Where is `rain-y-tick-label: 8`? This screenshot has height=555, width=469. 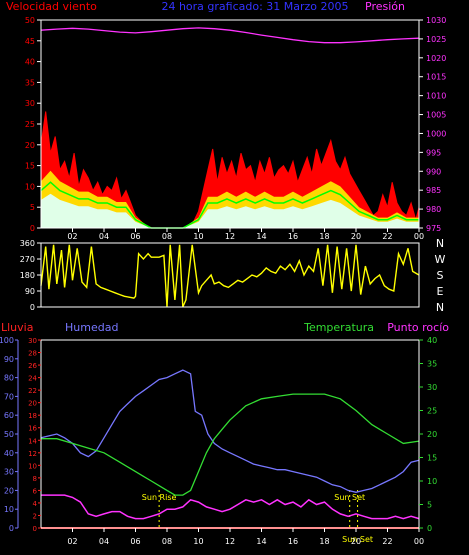 rain-y-tick-label: 8 is located at coordinates (35, 479).